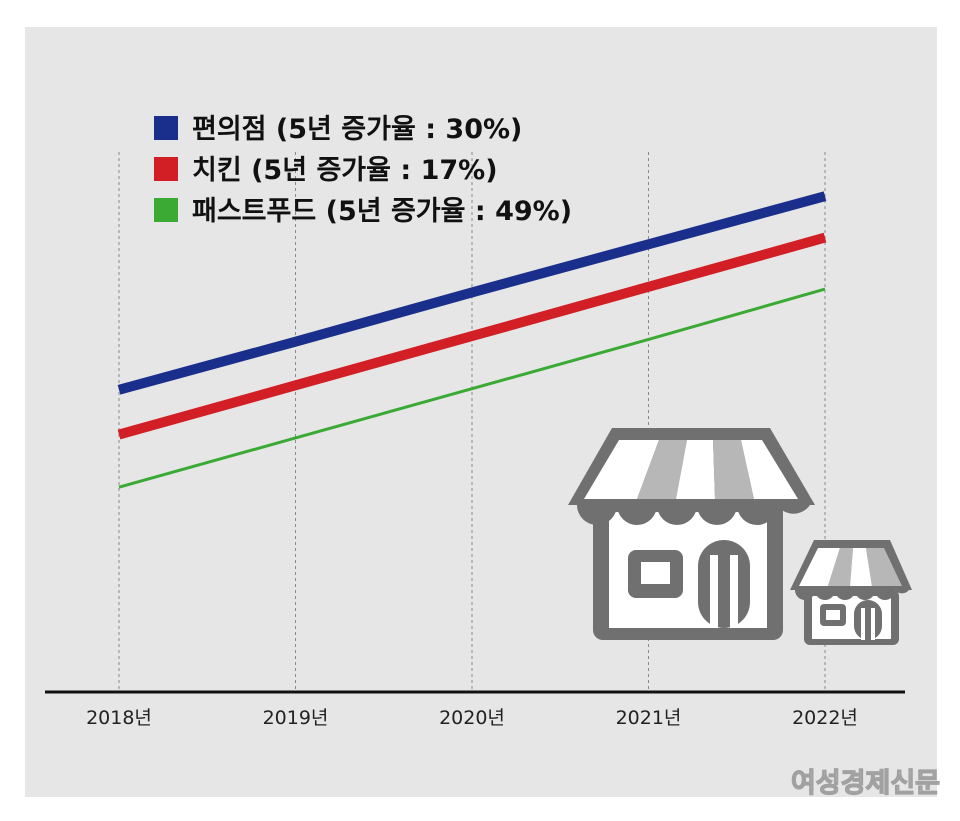  What do you see at coordinates (345, 170) in the screenshot?
I see `legend-label: 치킨 (5년 증가율 : 17%)` at bounding box center [345, 170].